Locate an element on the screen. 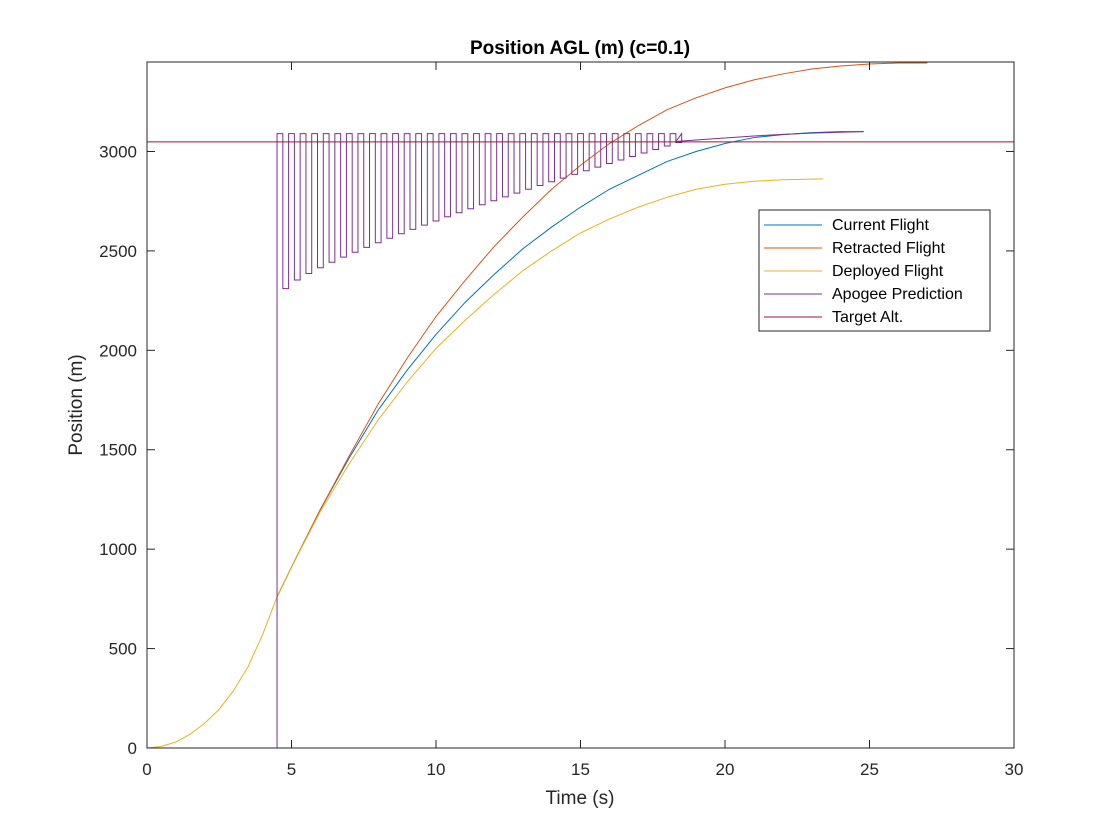 The image size is (1120, 840). legend-label-deployed: Deployed Flight is located at coordinates (888, 271).